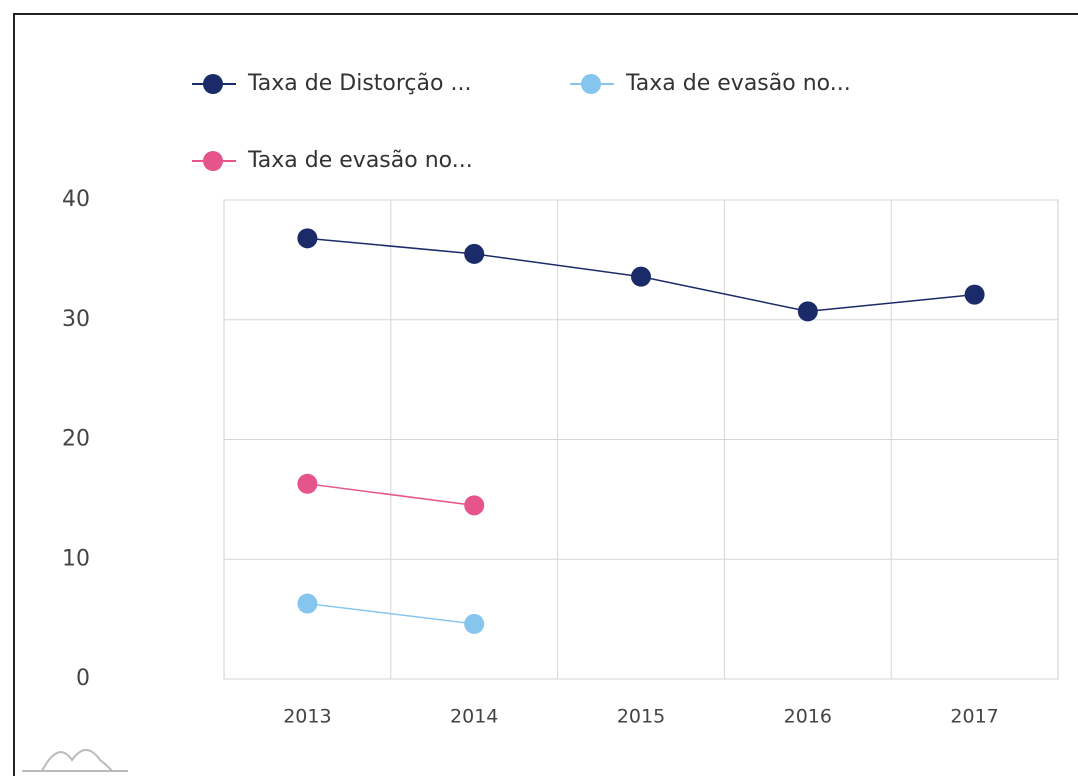  I want to click on x-tick-label: 2017, so click(974, 717).